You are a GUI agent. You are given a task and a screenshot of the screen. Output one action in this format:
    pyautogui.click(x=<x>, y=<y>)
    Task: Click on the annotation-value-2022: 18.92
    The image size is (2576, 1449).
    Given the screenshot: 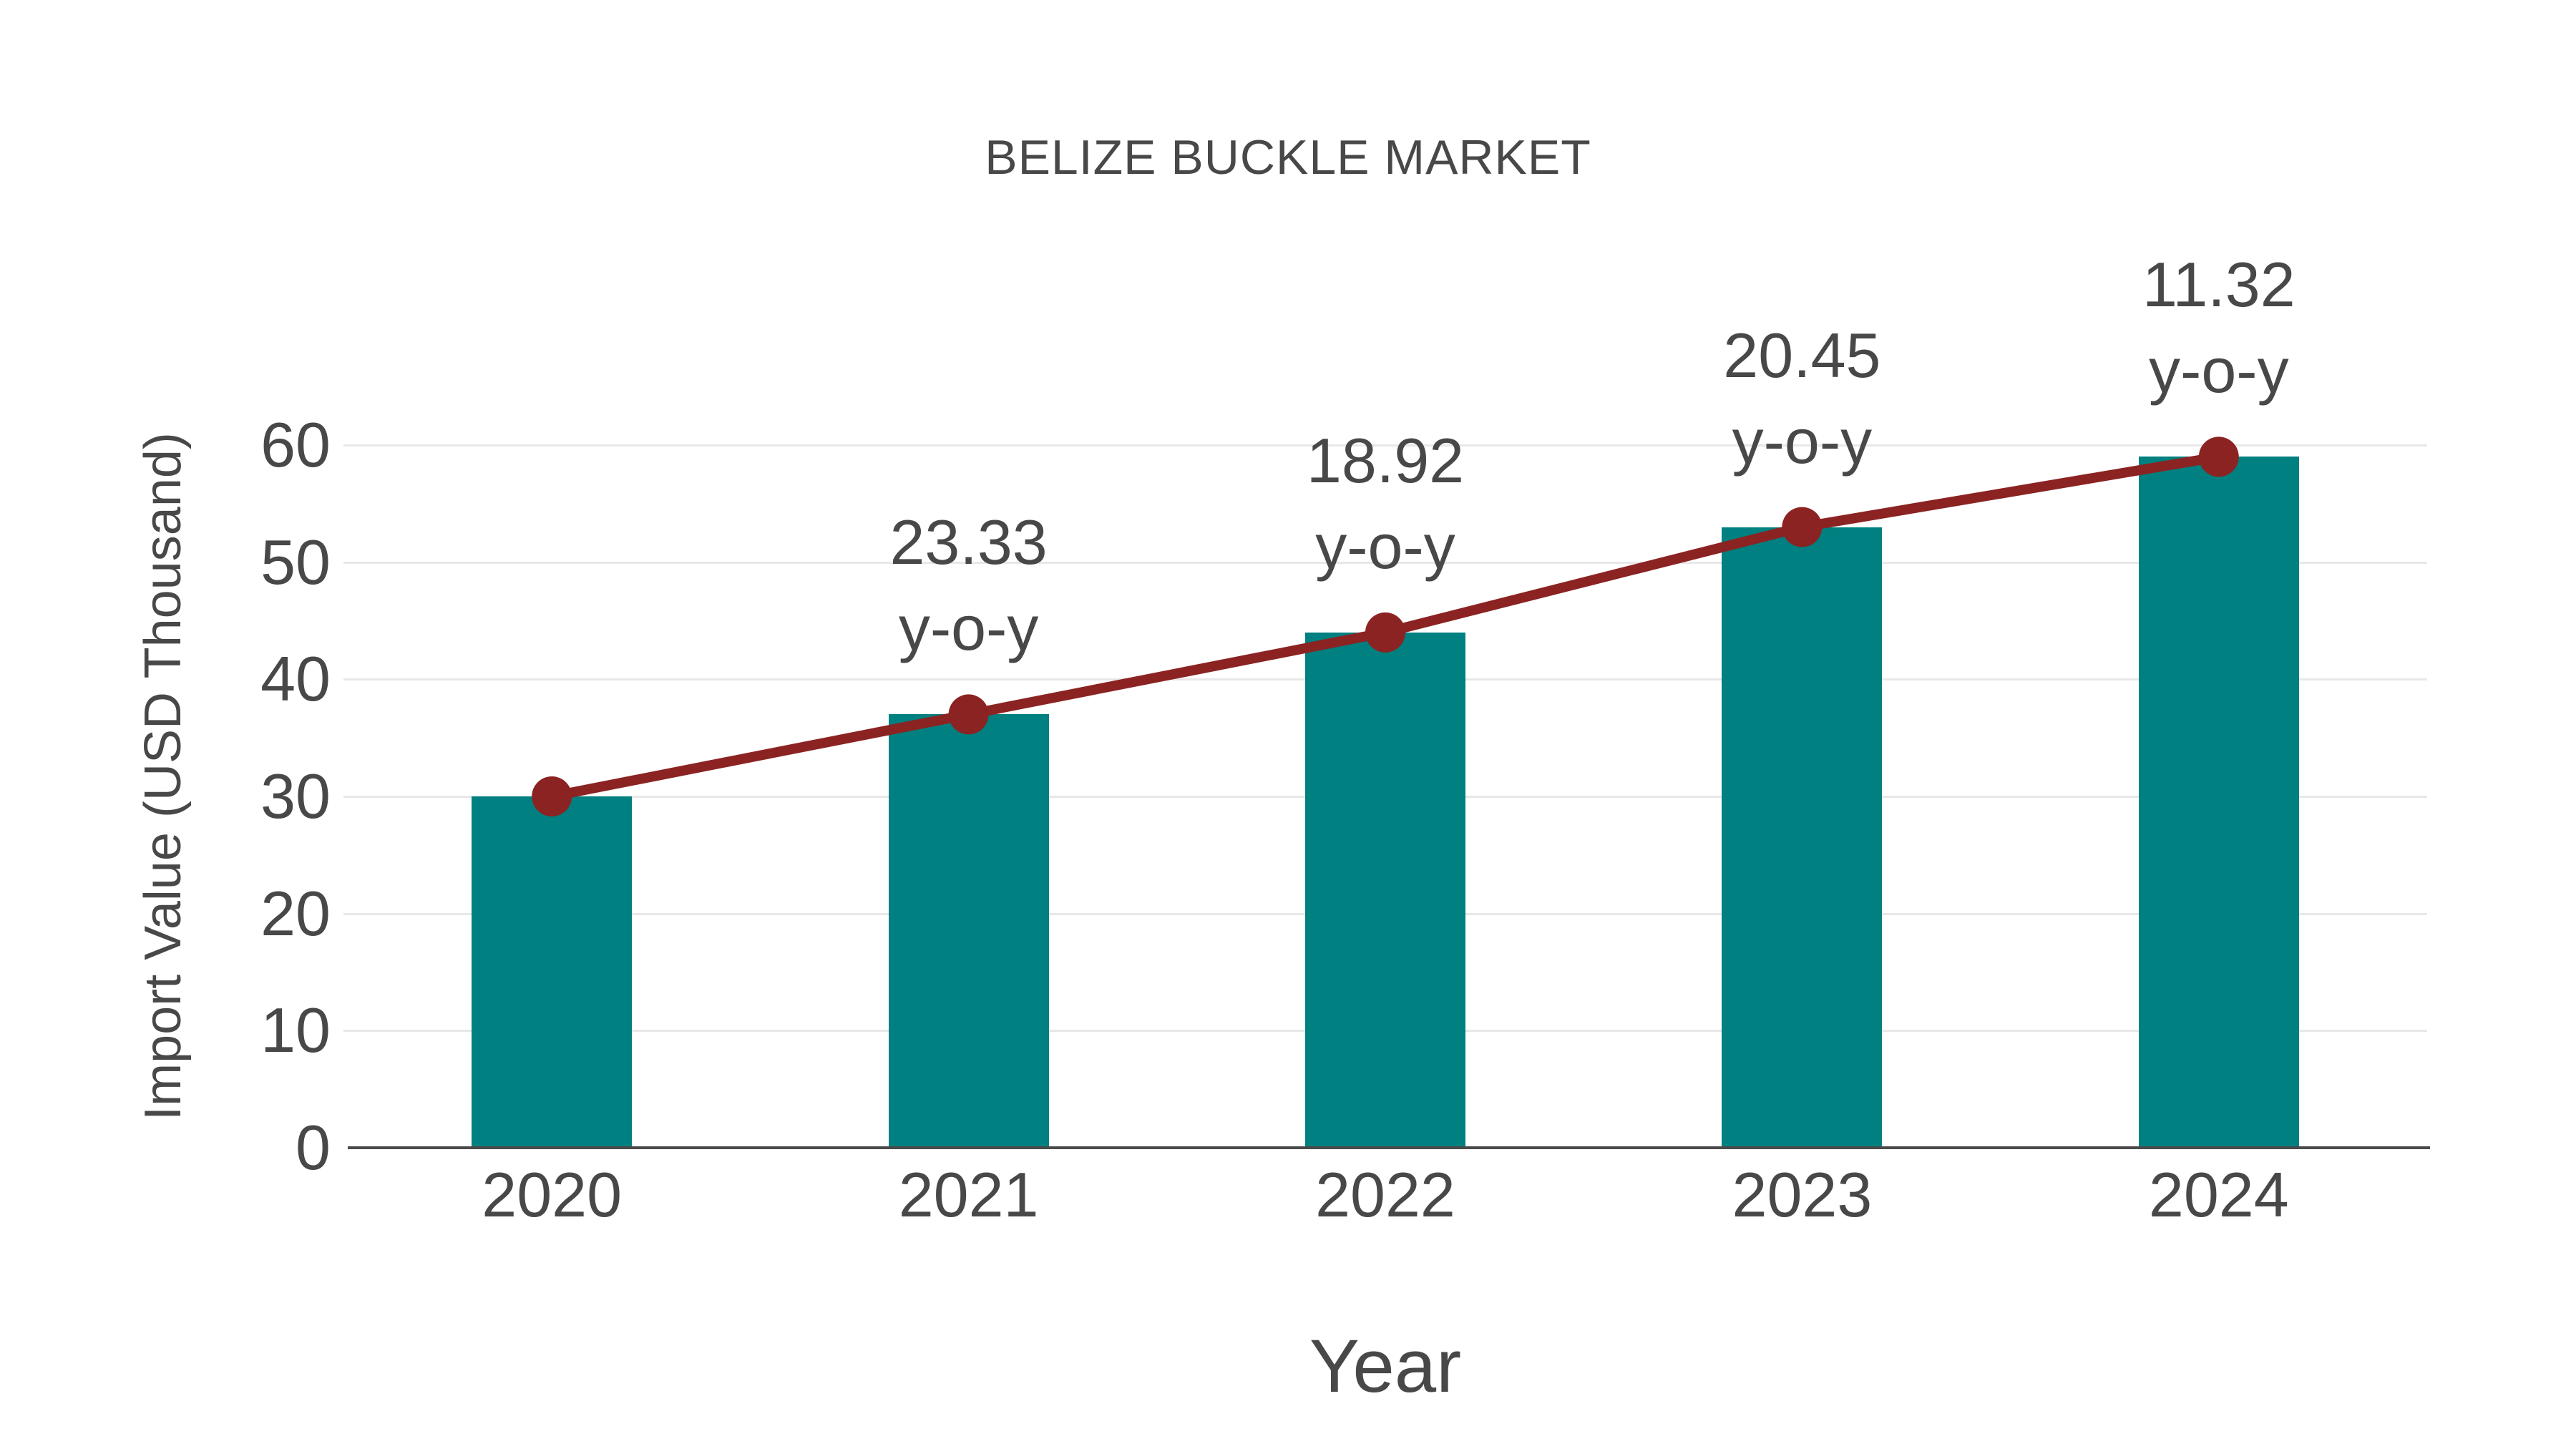 What is the action you would take?
    pyautogui.click(x=1385, y=460)
    